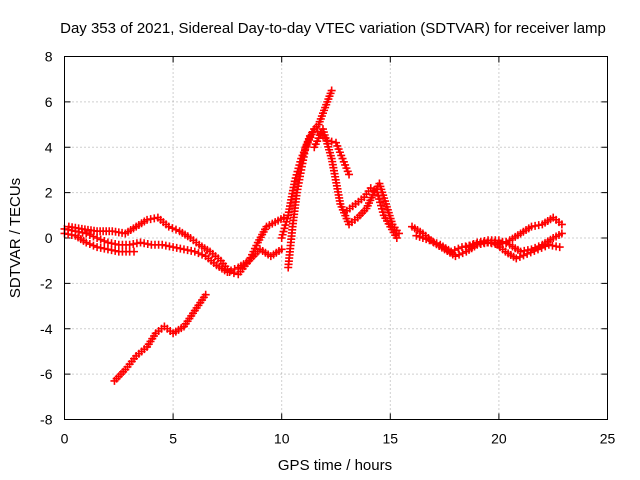 Image resolution: width=640 pixels, height=480 pixels. What do you see at coordinates (46, 329) in the screenshot?
I see `y-tick-label: -4` at bounding box center [46, 329].